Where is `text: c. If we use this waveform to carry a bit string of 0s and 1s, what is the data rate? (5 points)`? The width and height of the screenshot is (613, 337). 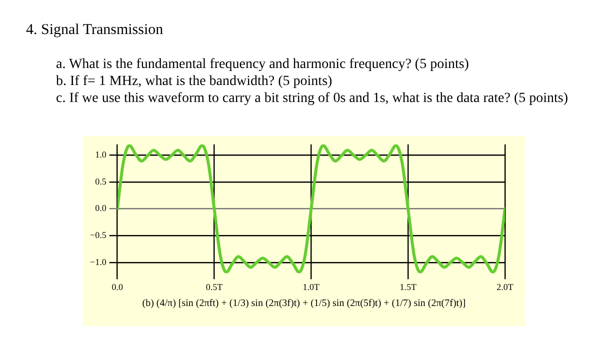
text: c. If we use this waveform to carry a bit string of 0s and 1s, what is the data rate? (5 points) is located at coordinates (313, 98).